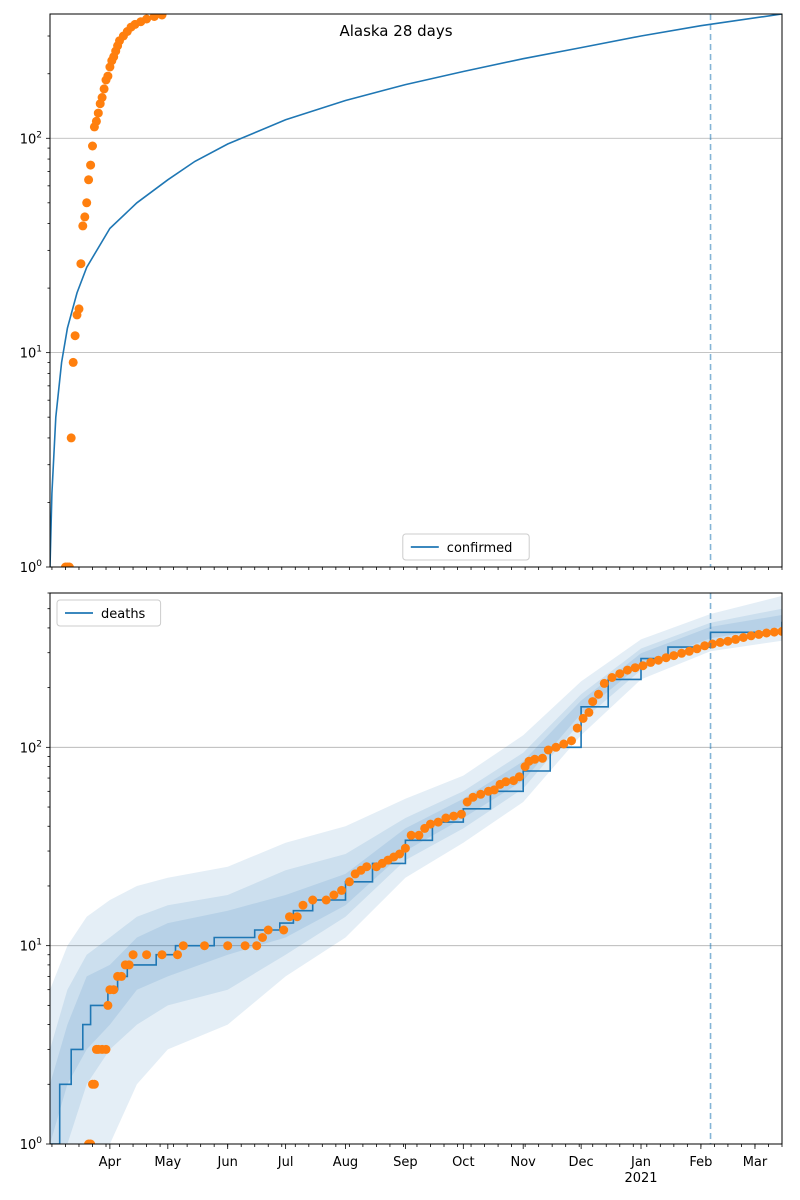 The image size is (800, 1200). I want to click on x-tick-label: Jul, so click(285, 1162).